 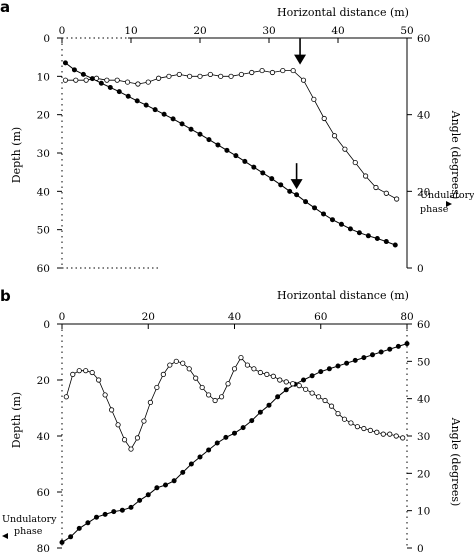 What do you see at coordinates (423, 192) in the screenshot?
I see `panel-a-y2-tick-label: 20` at bounding box center [423, 192].